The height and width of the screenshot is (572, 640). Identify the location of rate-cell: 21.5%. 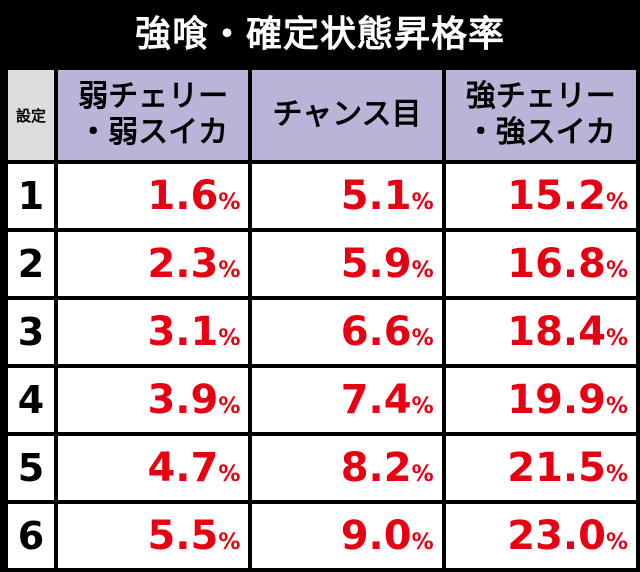
(540, 468).